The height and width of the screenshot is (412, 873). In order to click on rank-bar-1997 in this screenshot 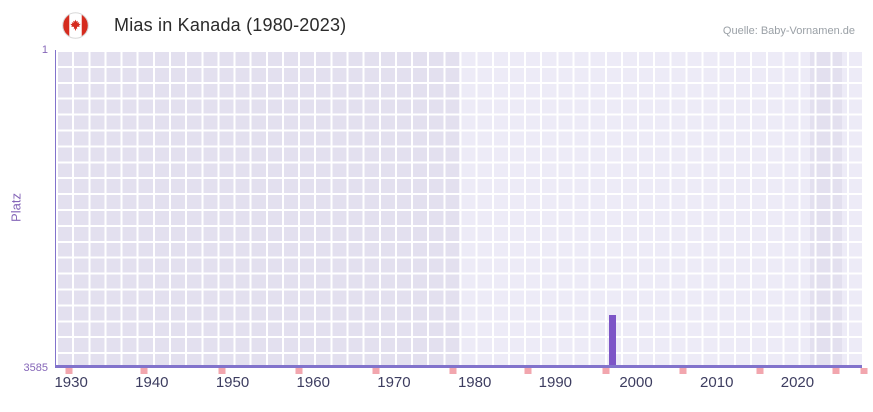, I will do `click(612, 340)`.